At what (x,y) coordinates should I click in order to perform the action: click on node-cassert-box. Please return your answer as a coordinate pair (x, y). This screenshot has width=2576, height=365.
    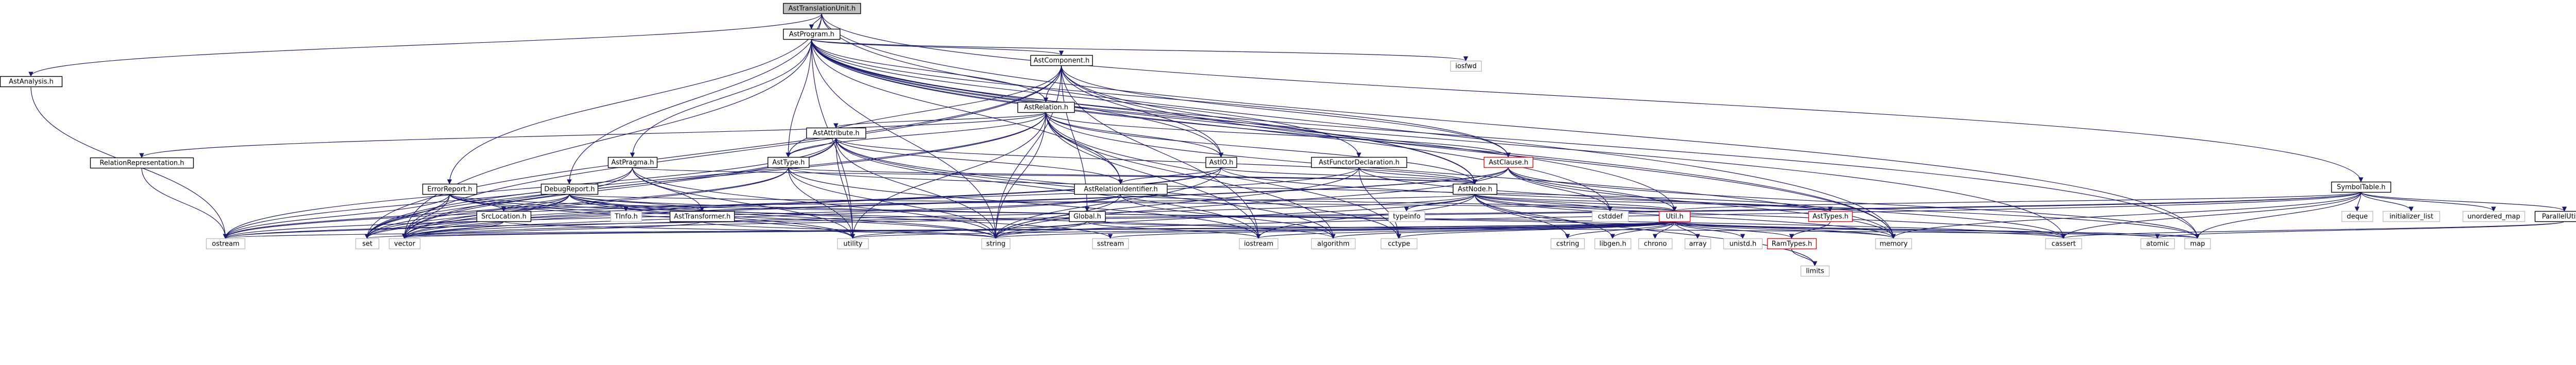
    Looking at the image, I should click on (2063, 244).